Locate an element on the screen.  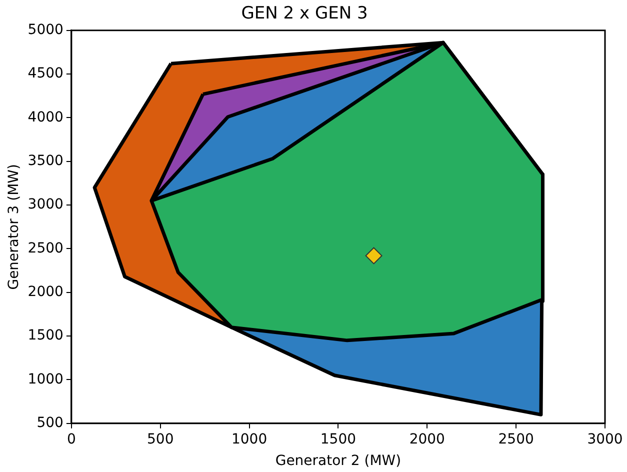
x-tick-label: 1000 is located at coordinates (249, 439).